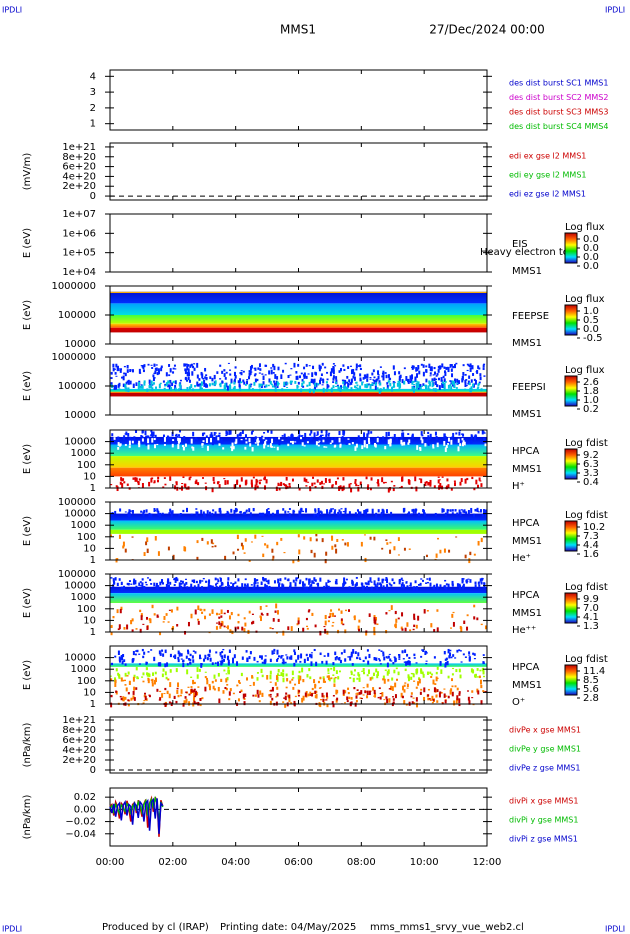 Image resolution: width=630 pixels, height=934 pixels. Describe the element at coordinates (79, 233) in the screenshot. I see `y-tick-label: 1e+06` at that location.